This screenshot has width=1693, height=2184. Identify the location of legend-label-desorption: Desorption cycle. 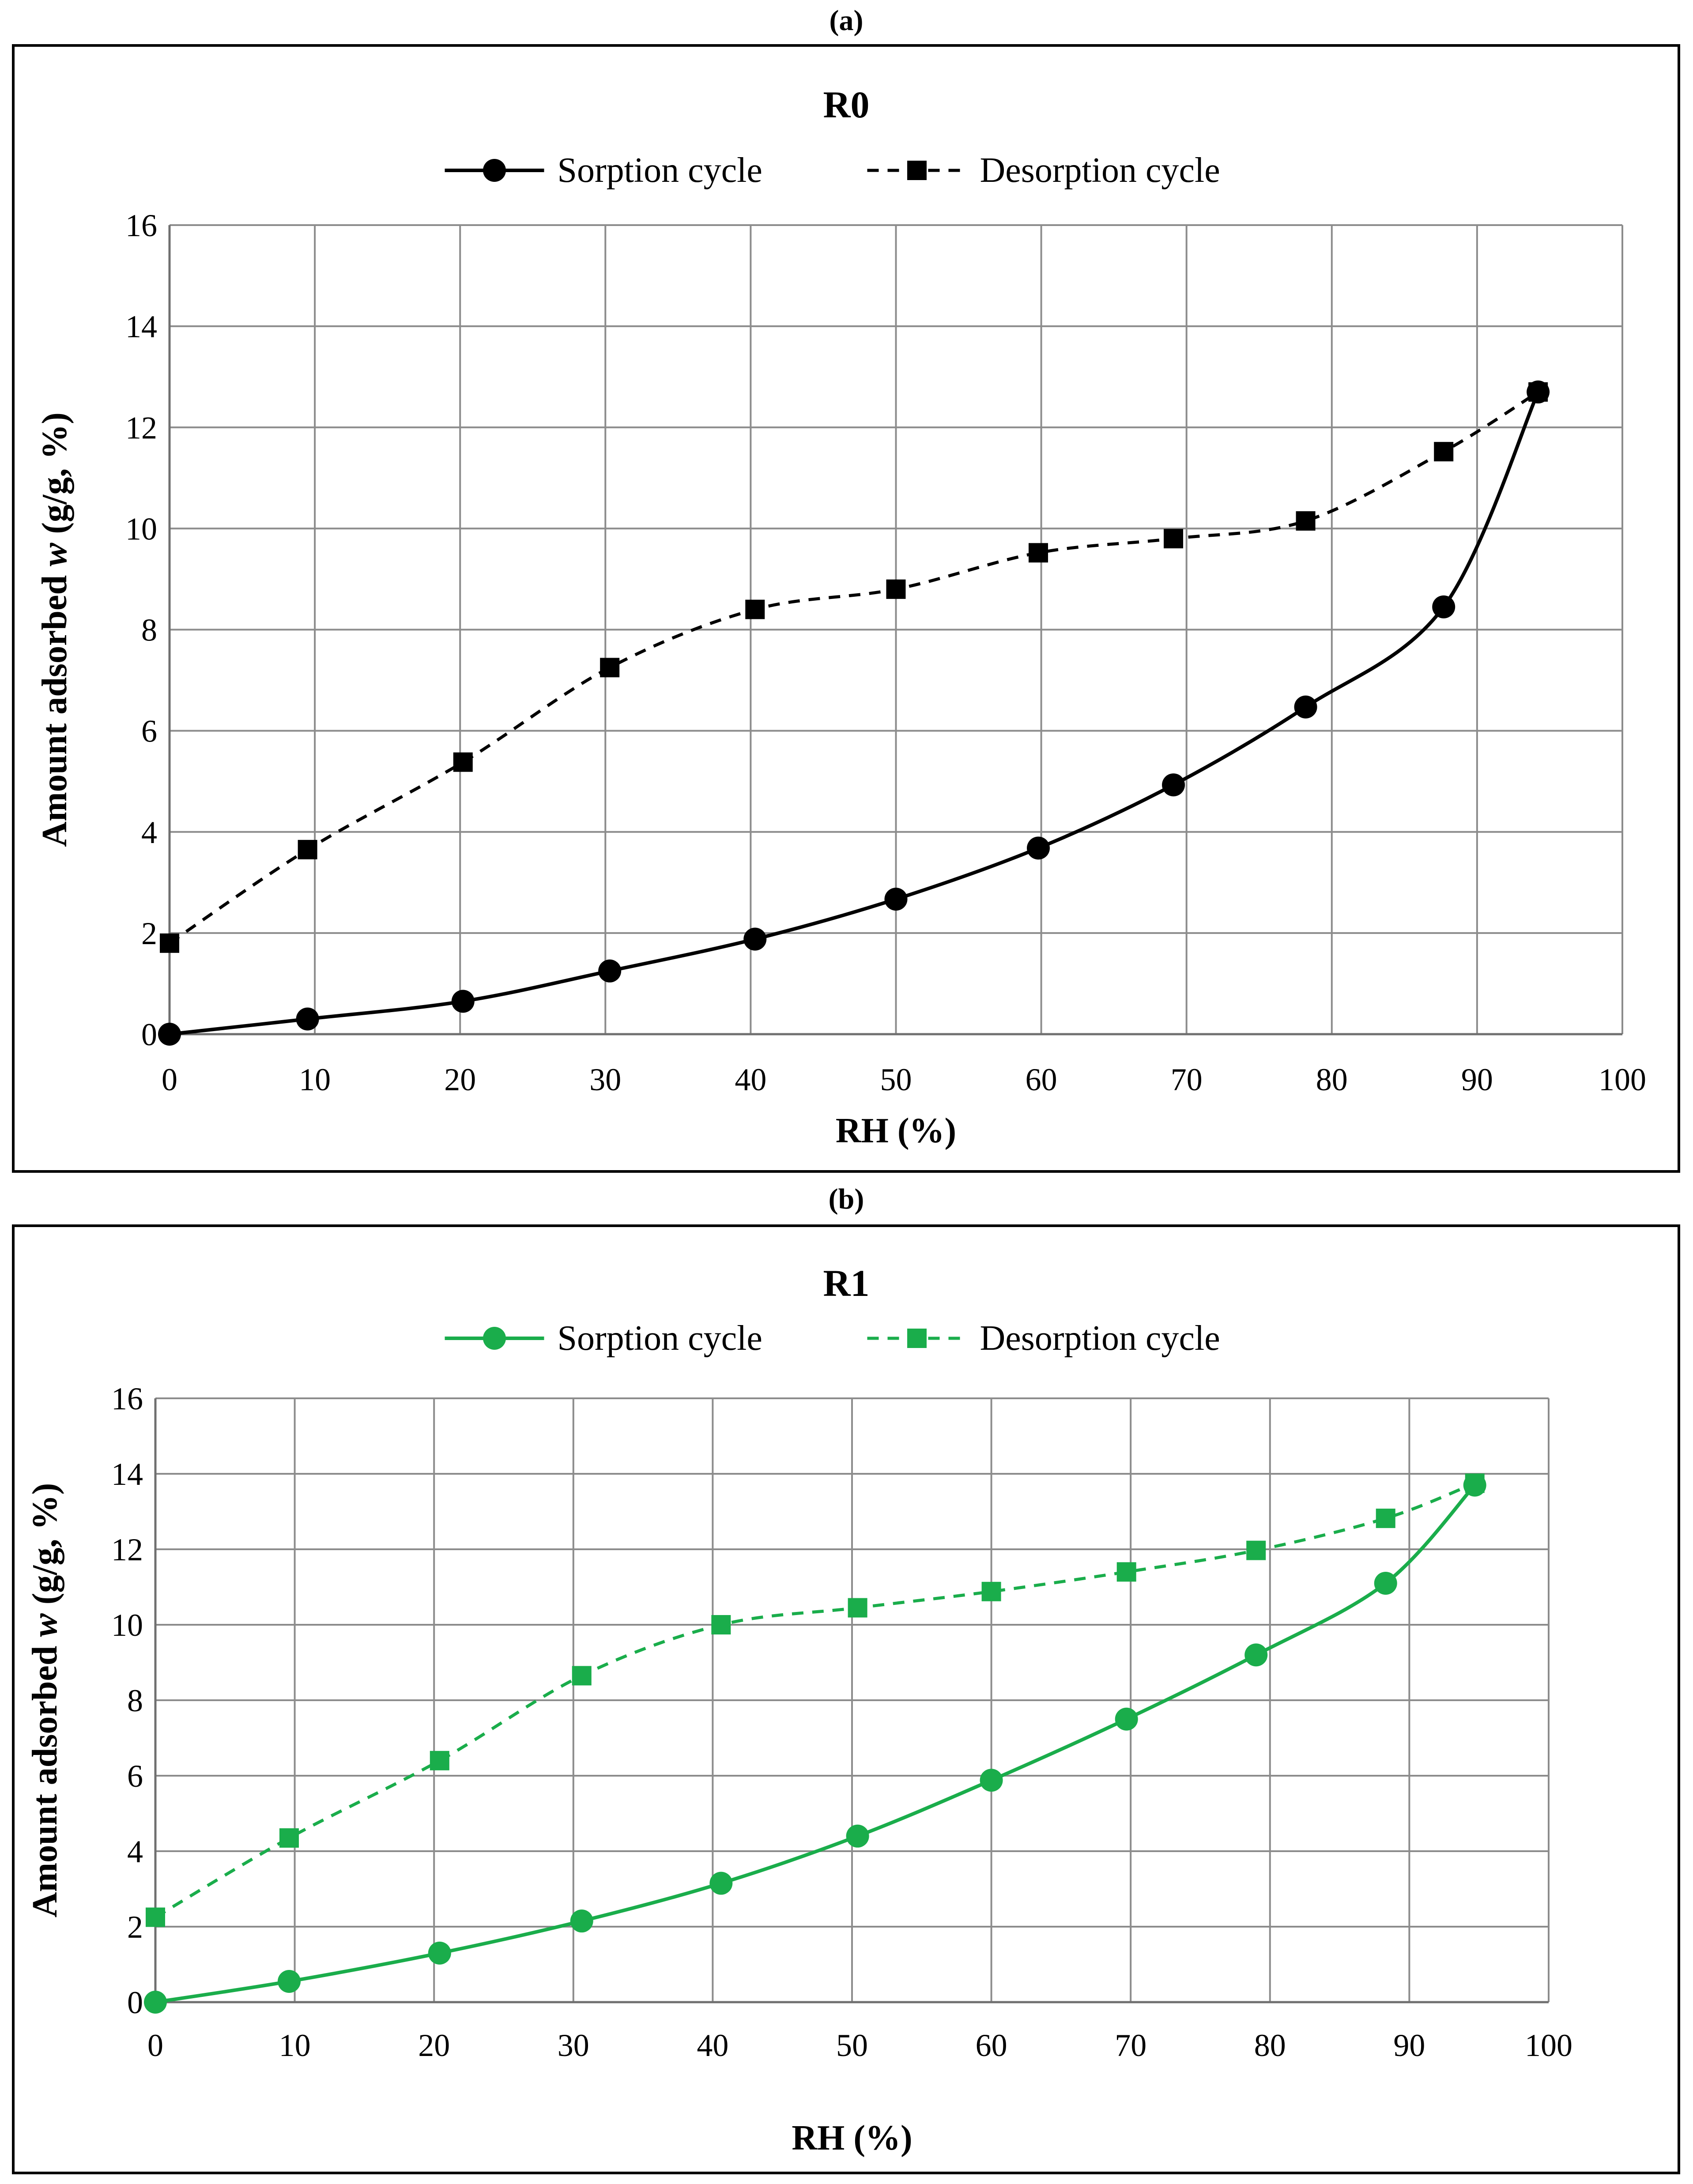
(1100, 170).